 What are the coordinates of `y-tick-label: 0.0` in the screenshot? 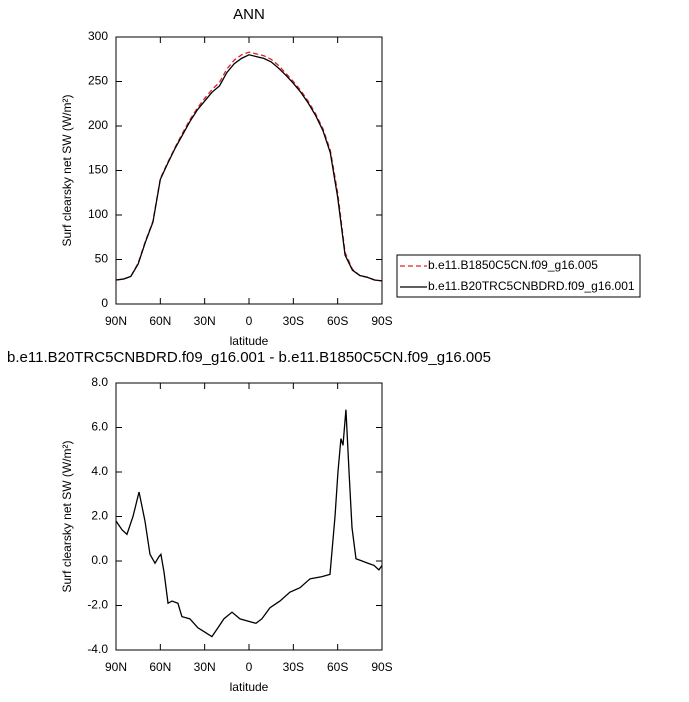 It's located at (99, 560).